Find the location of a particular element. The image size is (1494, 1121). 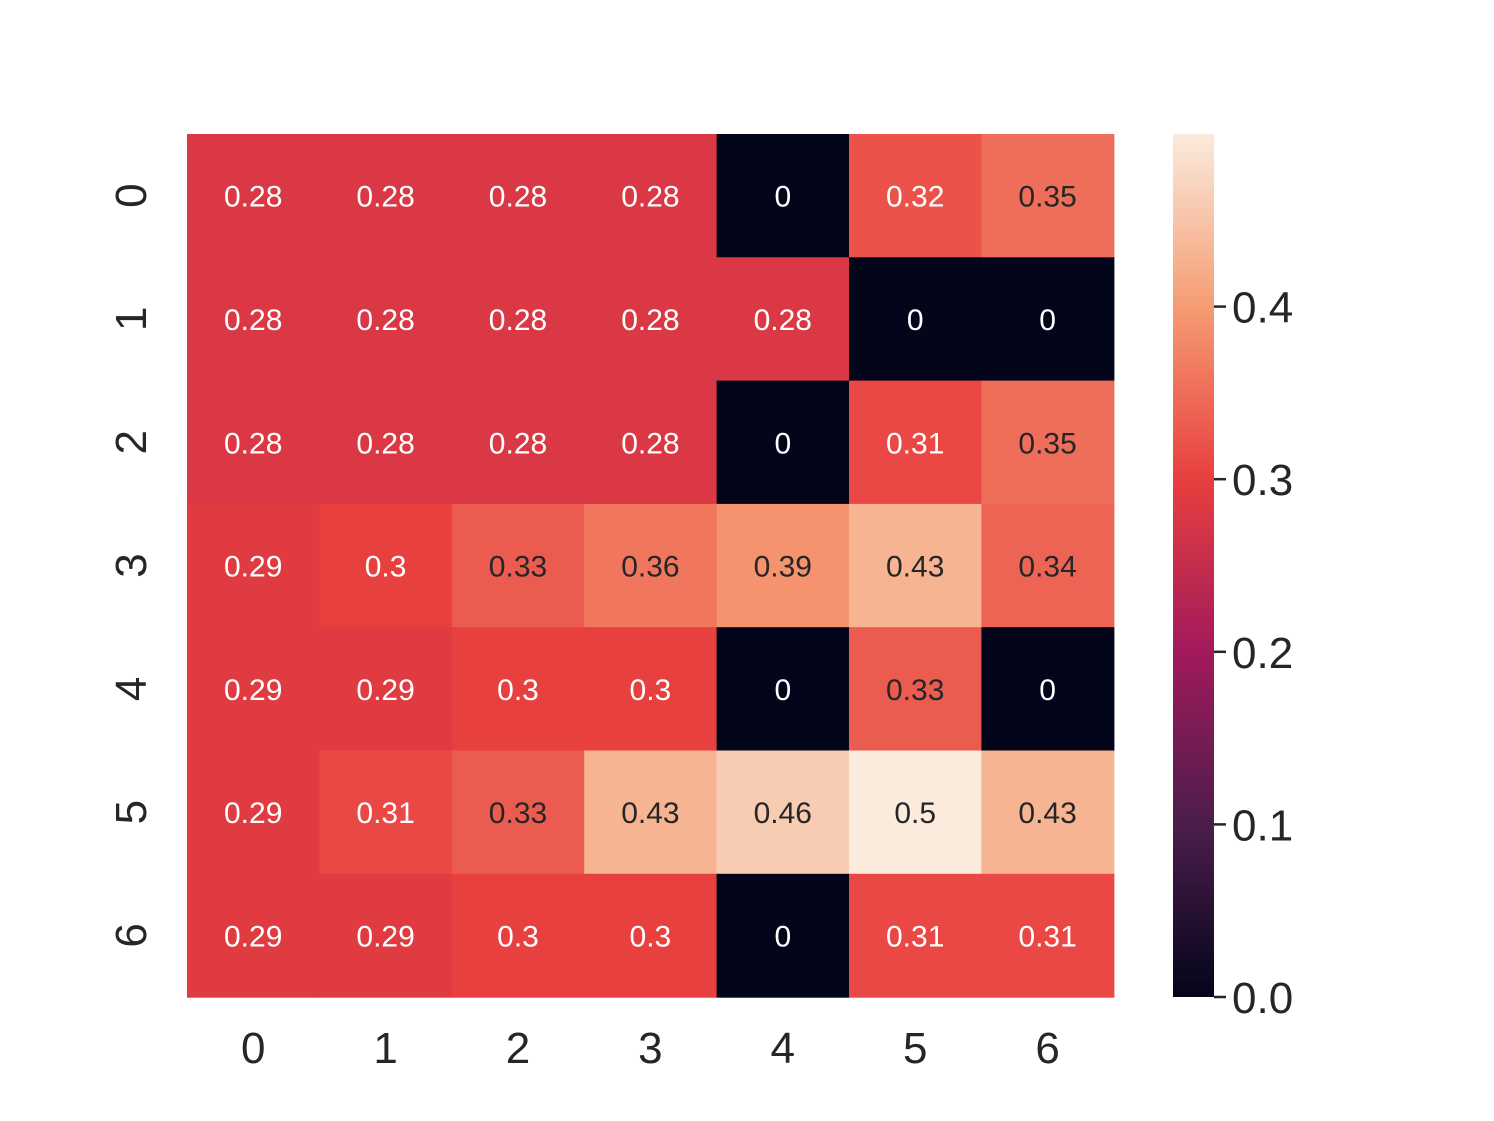

heatmap-cell-r2-c3 is located at coordinates (651, 442).